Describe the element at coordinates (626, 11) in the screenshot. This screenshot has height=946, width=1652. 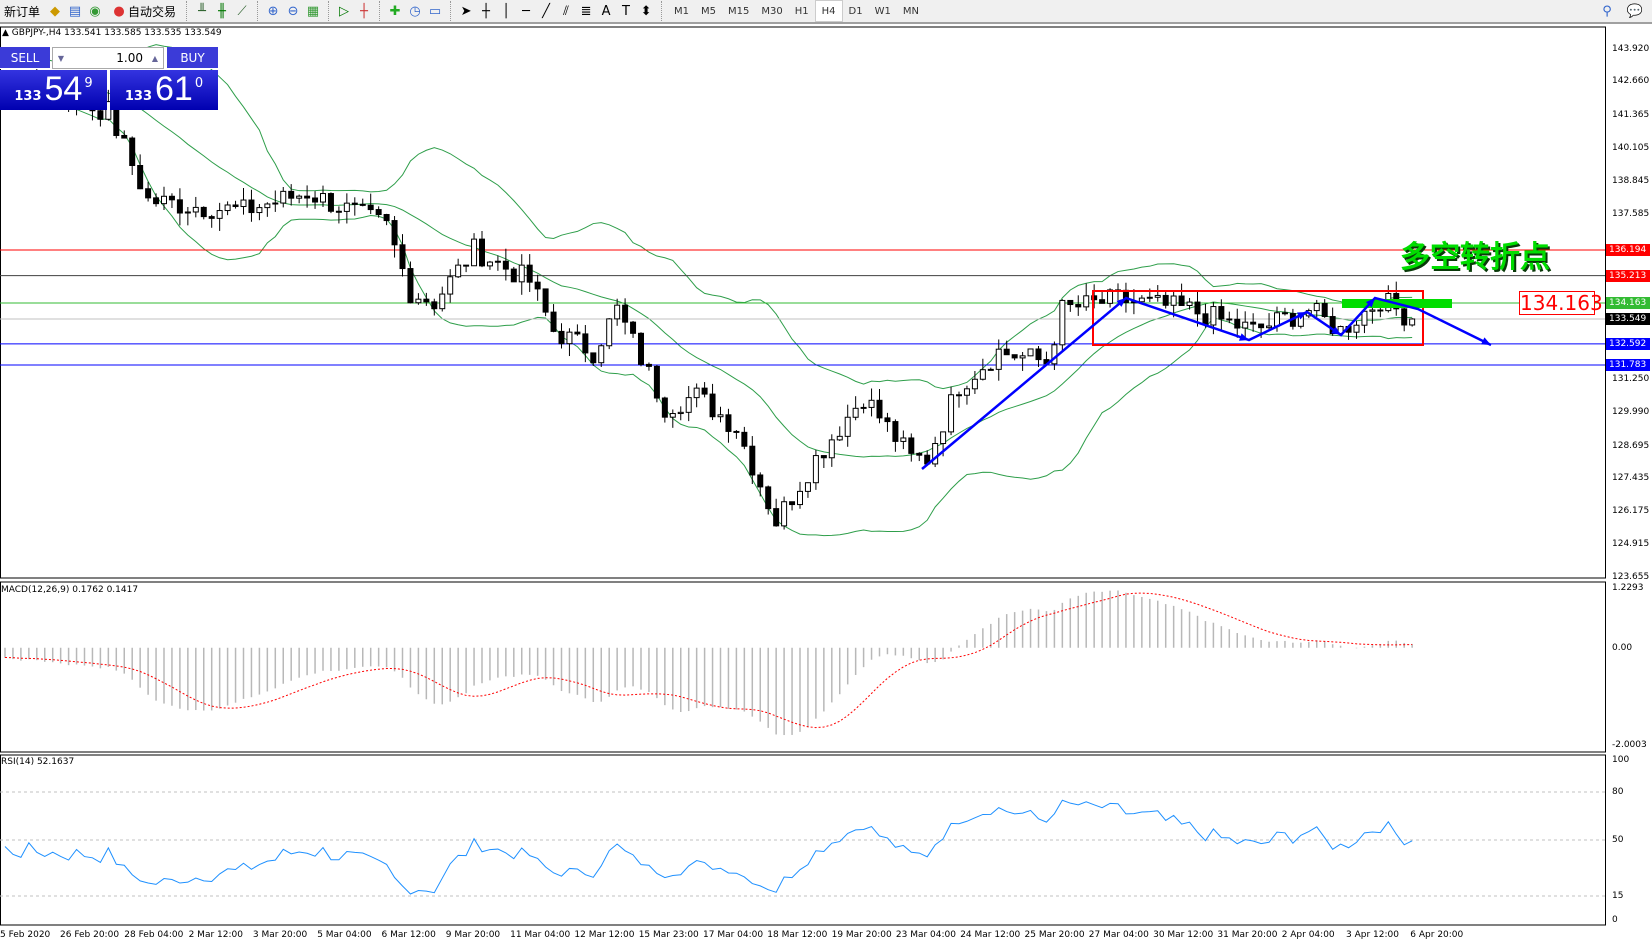
I see `text-label-icon: T` at that location.